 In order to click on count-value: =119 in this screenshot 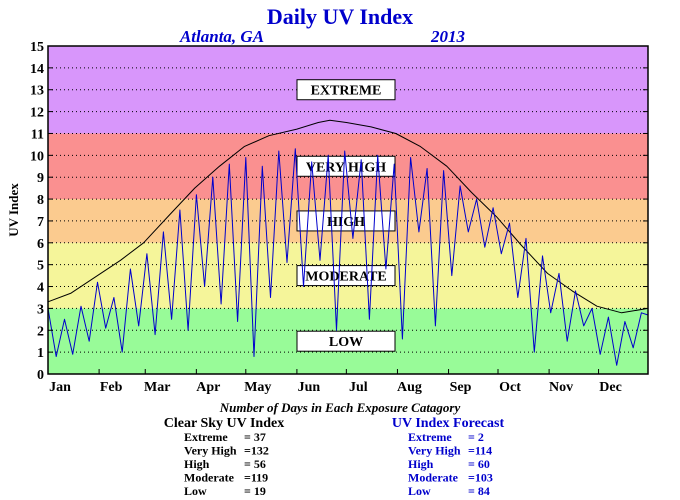, I will do `click(256, 478)`.